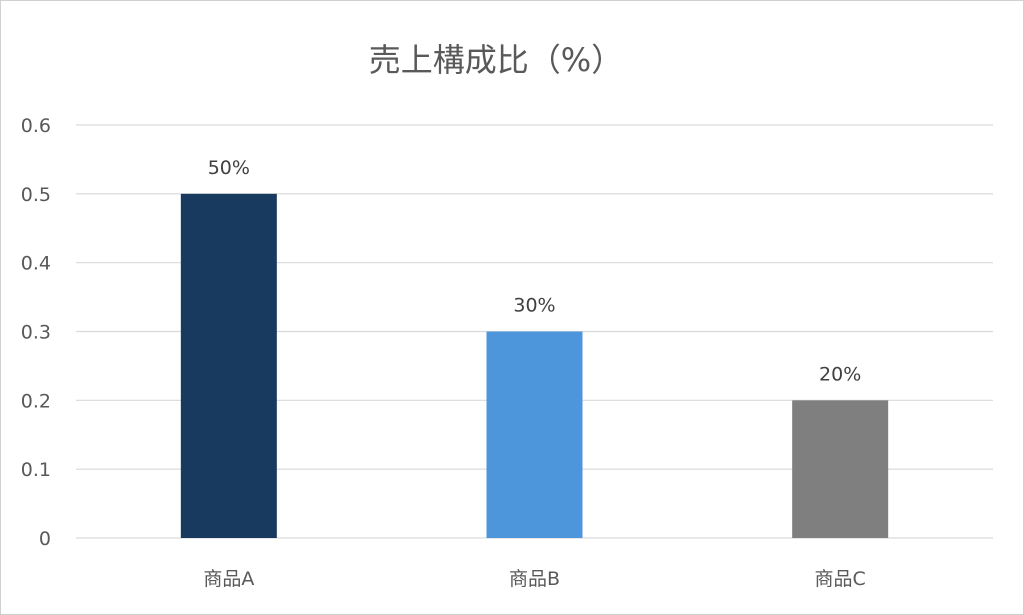  I want to click on y-tick-label: 0.2, so click(36, 401).